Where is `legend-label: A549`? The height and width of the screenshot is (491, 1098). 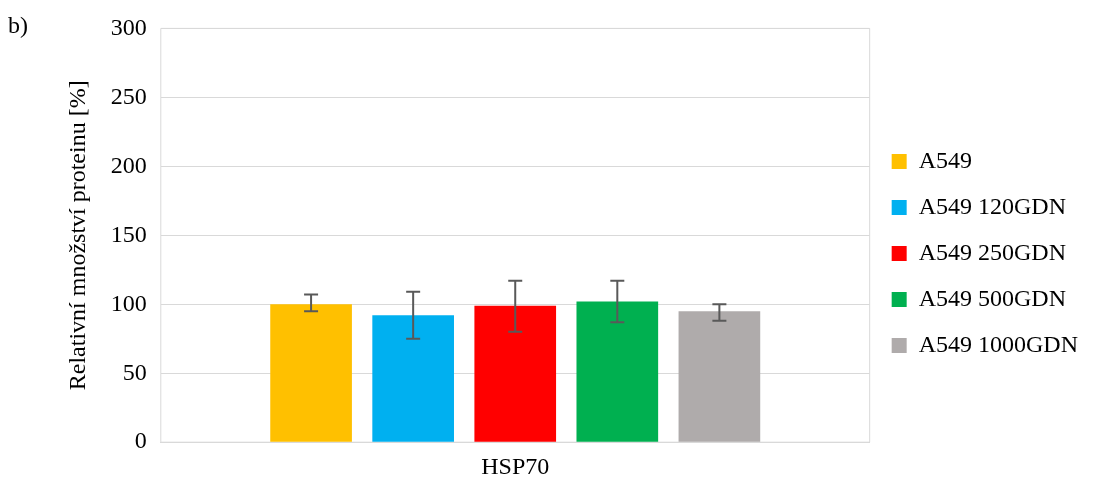 legend-label: A549 is located at coordinates (945, 159).